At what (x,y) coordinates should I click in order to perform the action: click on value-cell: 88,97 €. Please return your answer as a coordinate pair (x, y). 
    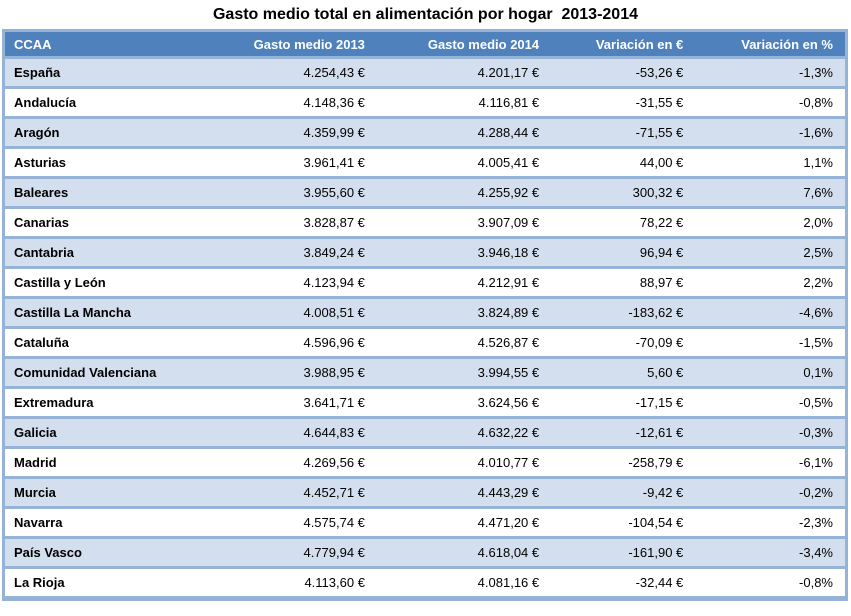
    Looking at the image, I should click on (661, 282).